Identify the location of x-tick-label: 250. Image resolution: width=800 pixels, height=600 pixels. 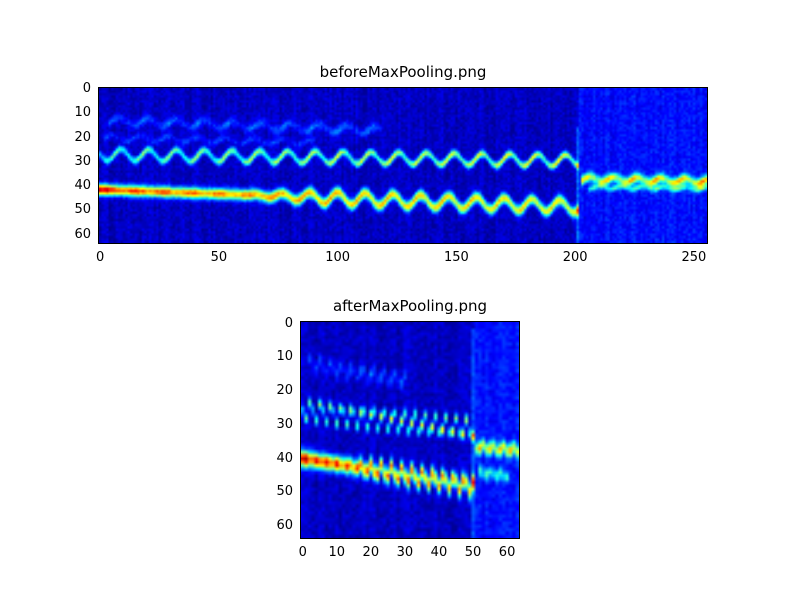
(694, 257).